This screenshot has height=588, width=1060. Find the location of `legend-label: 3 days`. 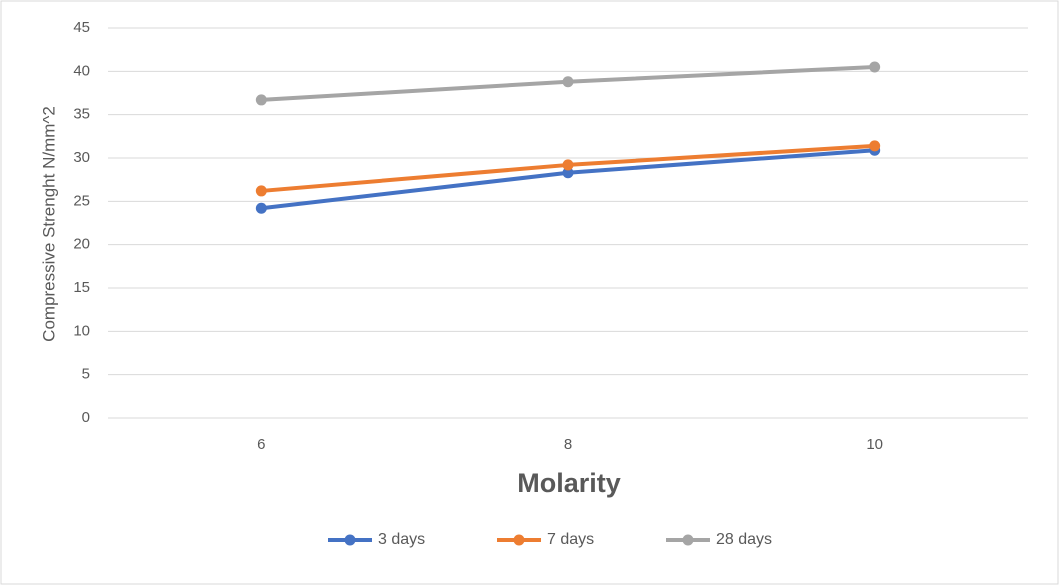

legend-label: 3 days is located at coordinates (401, 539).